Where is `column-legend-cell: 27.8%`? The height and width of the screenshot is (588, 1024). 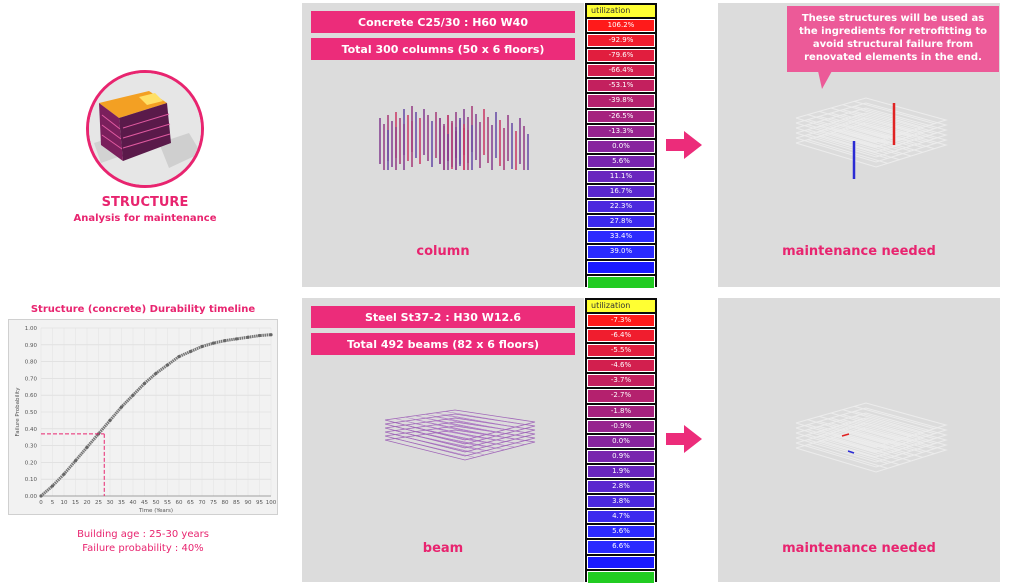
column-legend-cell: 27.8% is located at coordinates (621, 222).